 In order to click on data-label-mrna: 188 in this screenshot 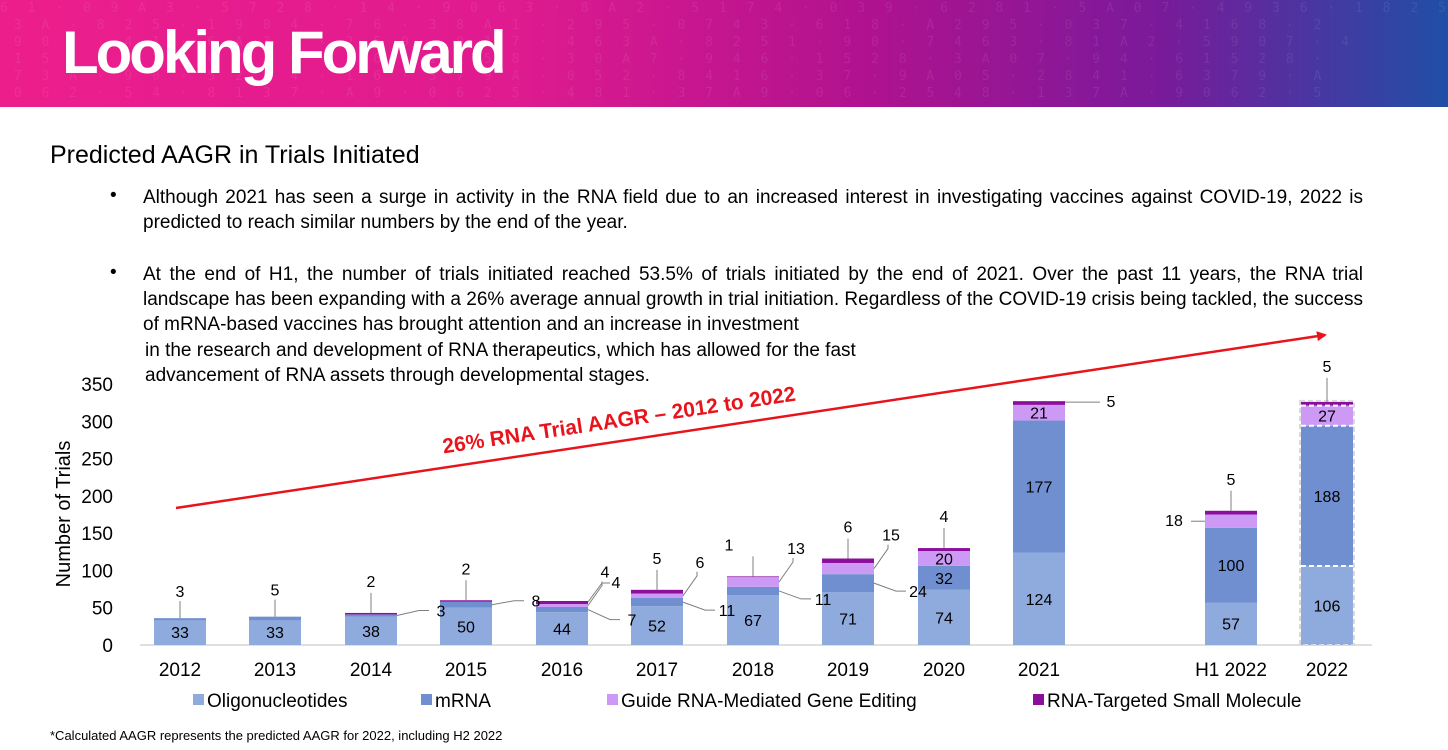, I will do `click(1327, 497)`.